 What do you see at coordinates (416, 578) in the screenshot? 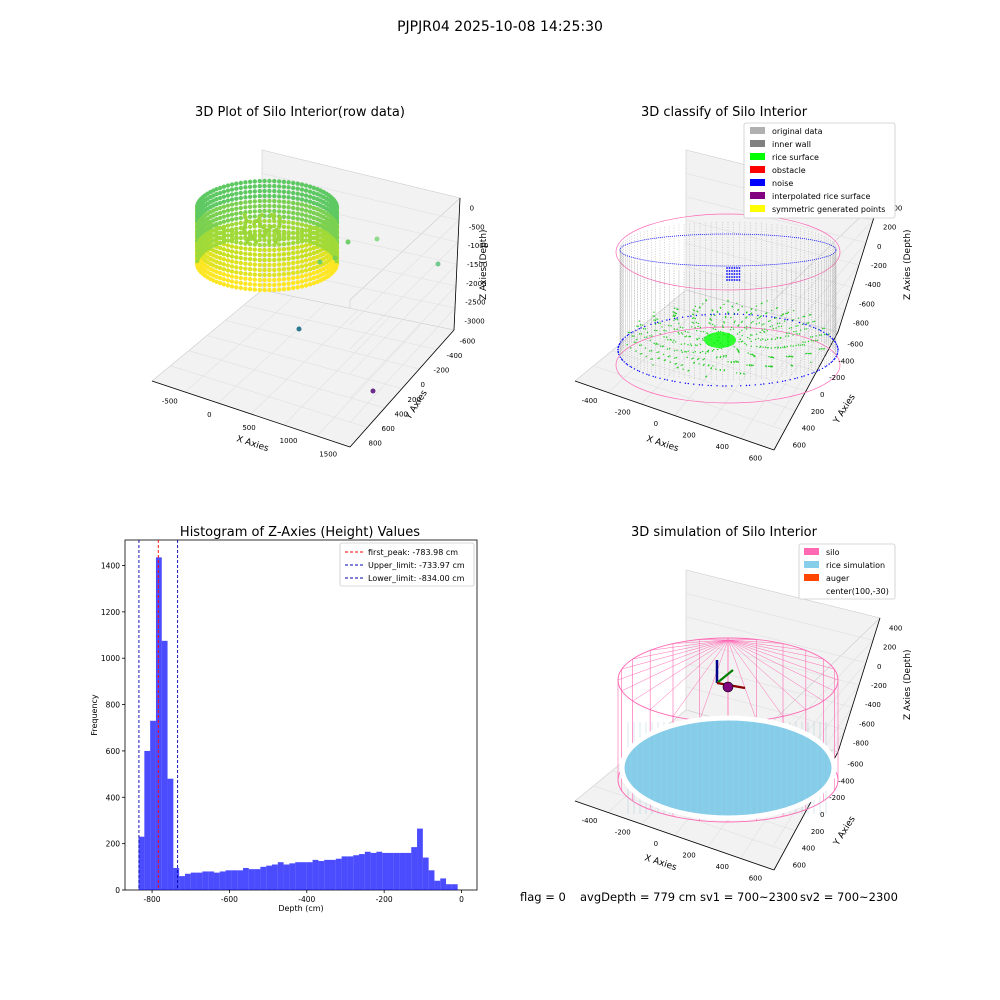
I see `legend-label: Lower_limit: -834.00 cm` at bounding box center [416, 578].